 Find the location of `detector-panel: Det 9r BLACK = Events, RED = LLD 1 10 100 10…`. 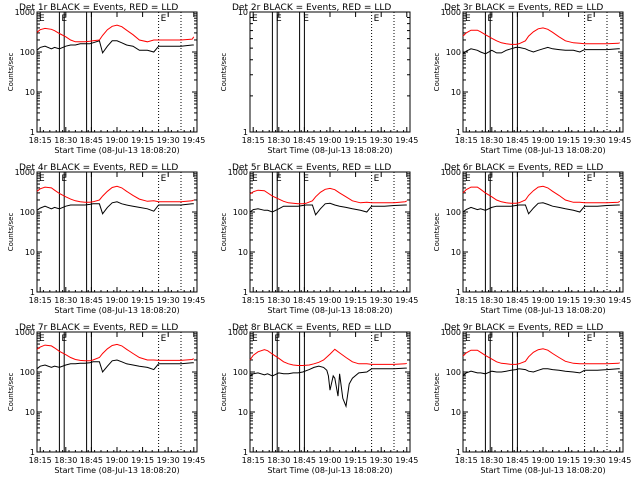

detector-panel: Det 9r BLACK = Events, RED = LLD 1 10 100 10… is located at coordinates (532, 399).